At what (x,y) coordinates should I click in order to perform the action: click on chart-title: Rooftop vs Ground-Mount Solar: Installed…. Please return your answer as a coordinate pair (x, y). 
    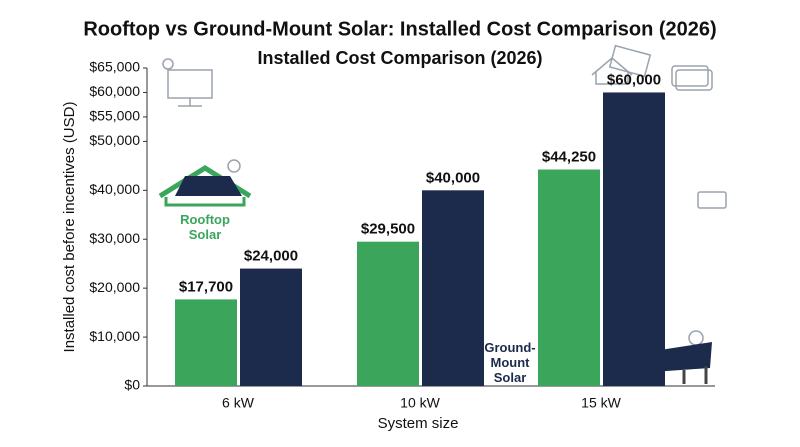
    Looking at the image, I should click on (399, 29).